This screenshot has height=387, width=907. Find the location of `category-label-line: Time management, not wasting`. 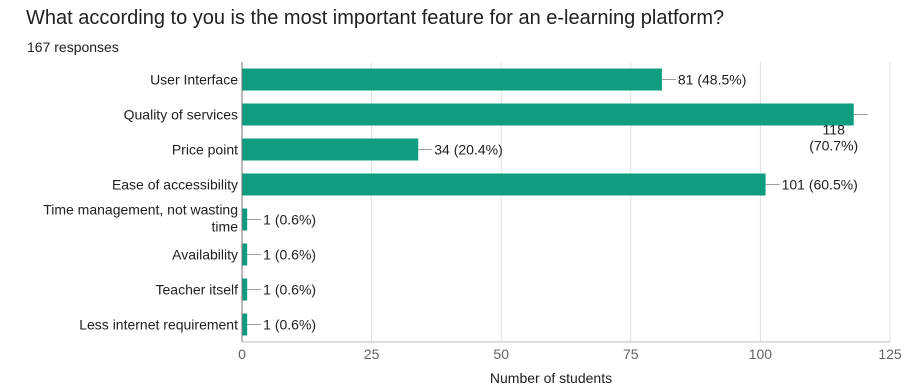

category-label-line: Time management, not wasting is located at coordinates (140, 210).